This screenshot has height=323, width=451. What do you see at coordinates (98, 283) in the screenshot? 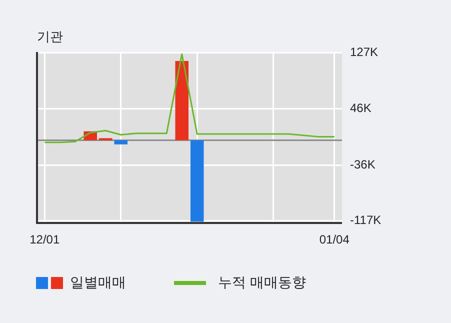
I see `legend-label: 일별매매` at bounding box center [98, 283].